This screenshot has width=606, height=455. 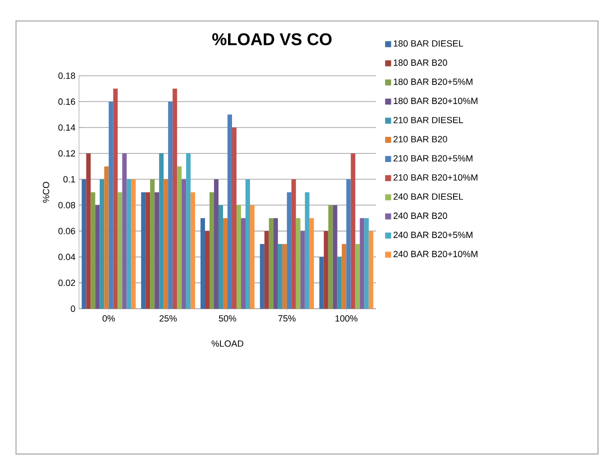 What do you see at coordinates (67, 127) in the screenshot?
I see `y-tick-label: 0.14` at bounding box center [67, 127].